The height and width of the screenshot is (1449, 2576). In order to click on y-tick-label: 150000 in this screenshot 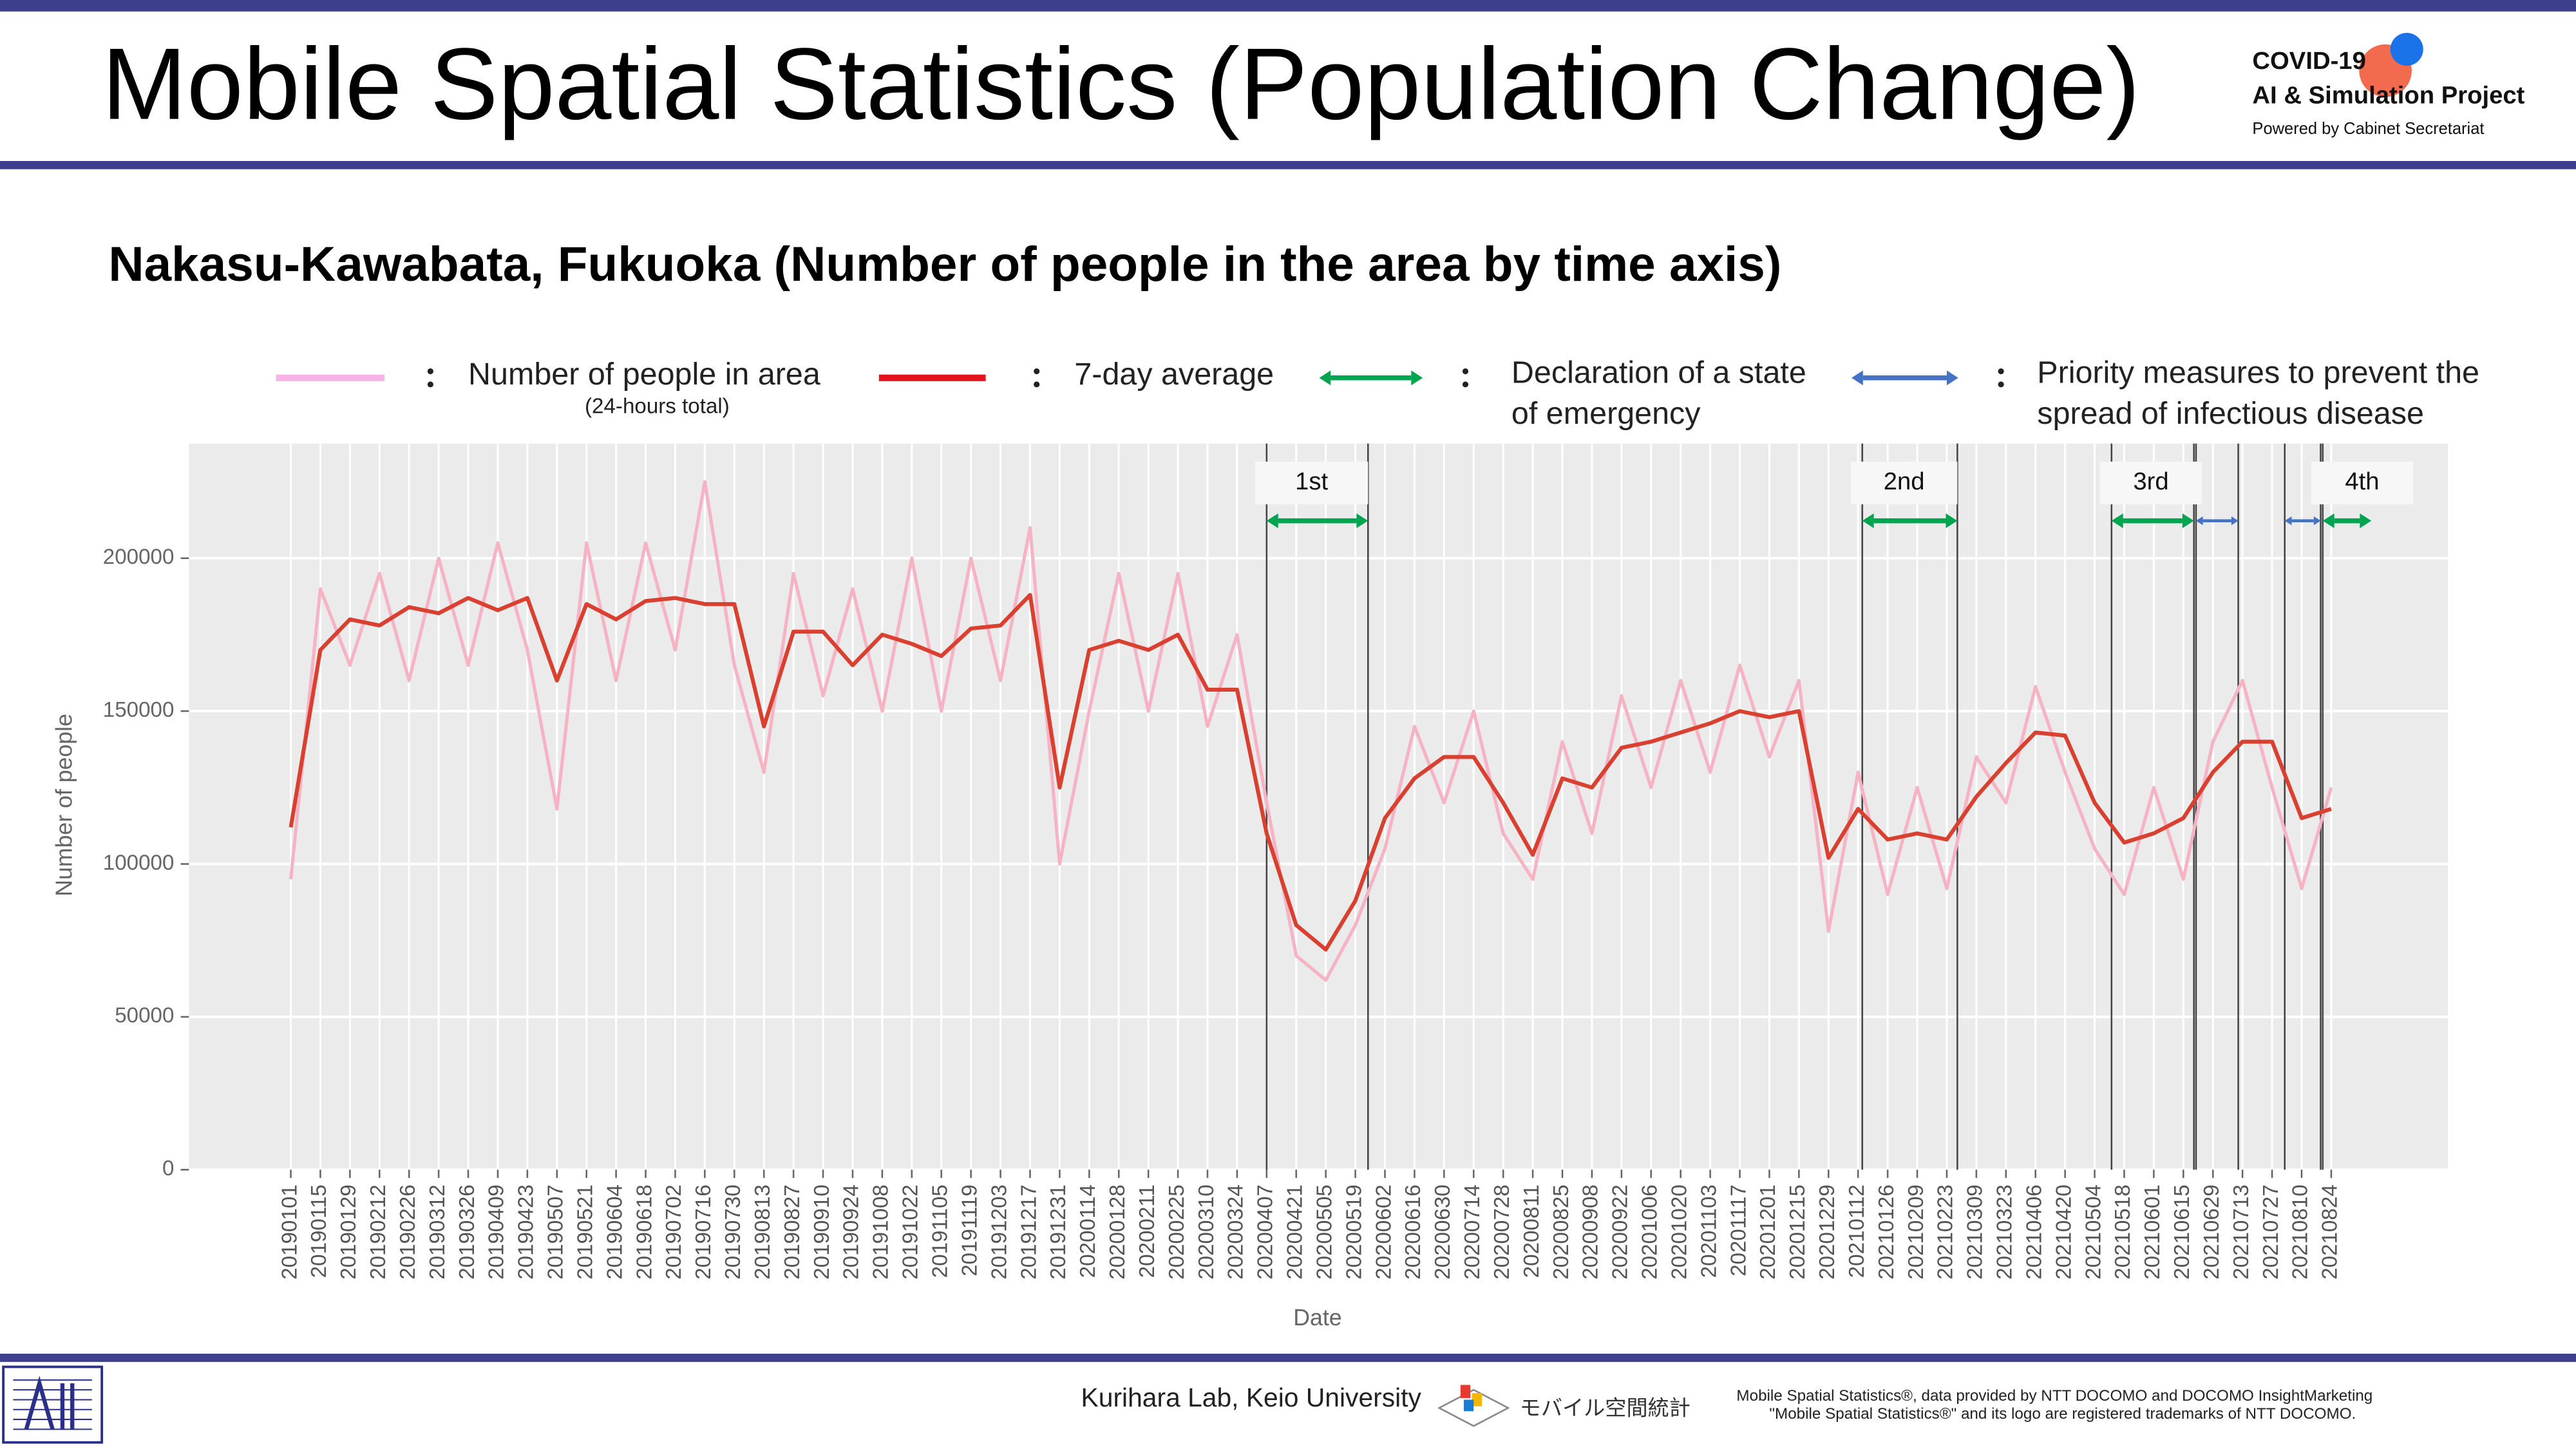, I will do `click(139, 710)`.